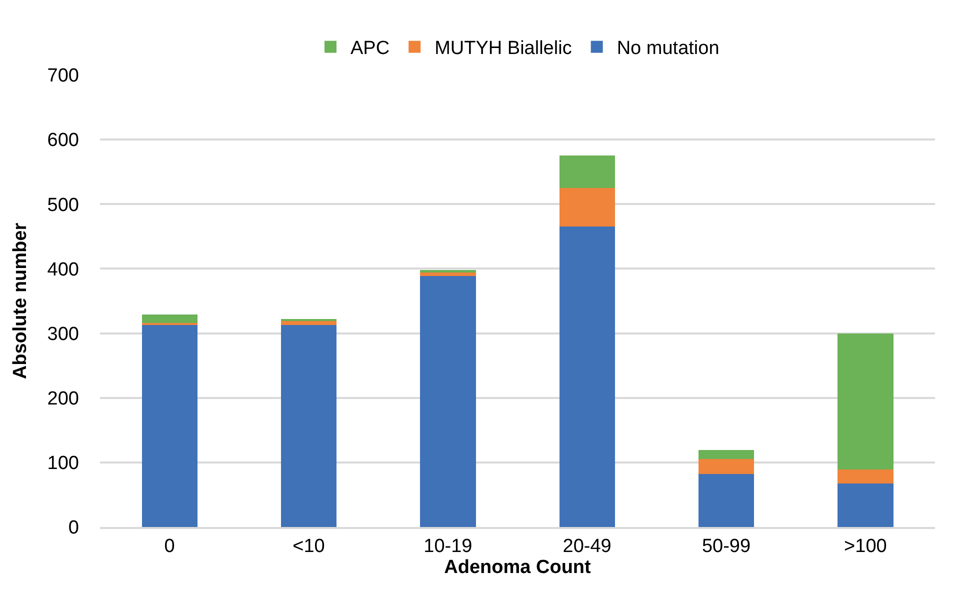 The height and width of the screenshot is (602, 980). I want to click on x-tick-label: <10, so click(308, 546).